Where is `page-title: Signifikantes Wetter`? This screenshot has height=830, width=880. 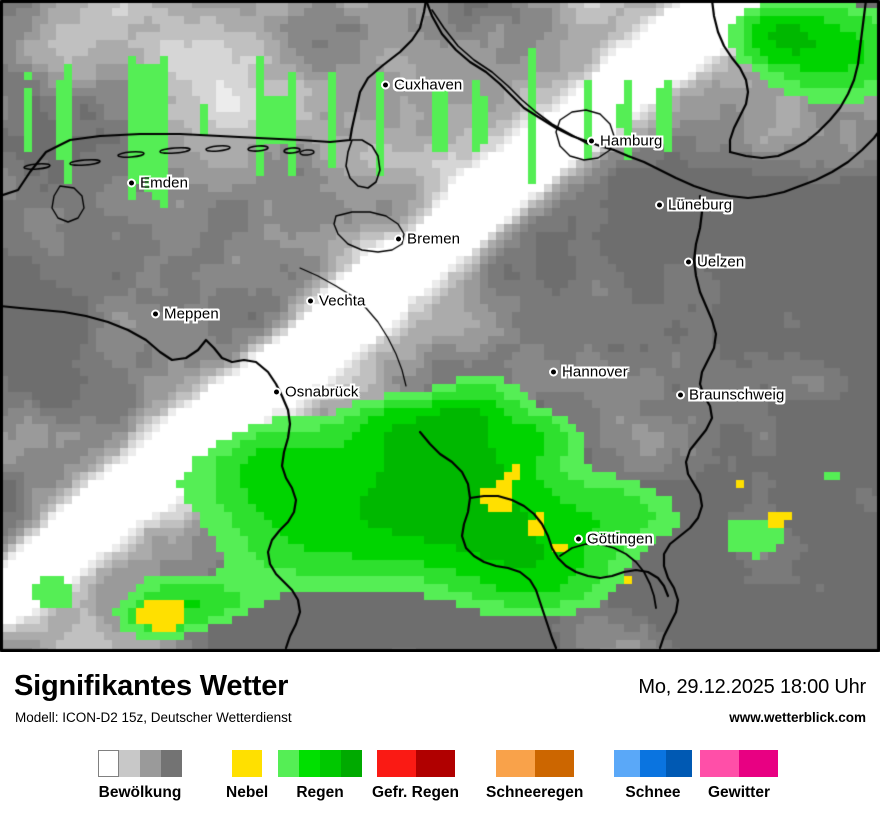 page-title: Signifikantes Wetter is located at coordinates (151, 686).